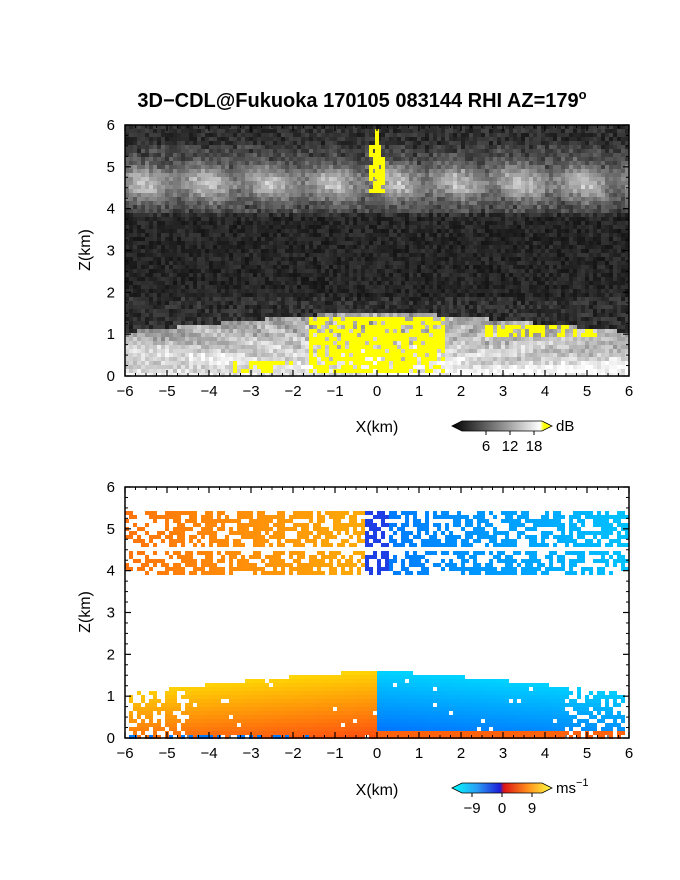  What do you see at coordinates (502, 788) in the screenshot?
I see `velocity-colorbar-bar` at bounding box center [502, 788].